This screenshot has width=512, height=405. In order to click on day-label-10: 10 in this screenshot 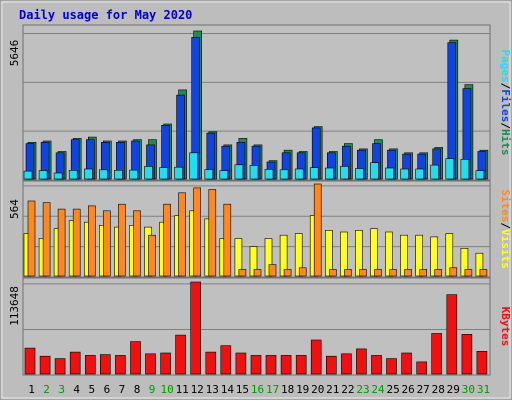, I will do `click(166, 389)`.